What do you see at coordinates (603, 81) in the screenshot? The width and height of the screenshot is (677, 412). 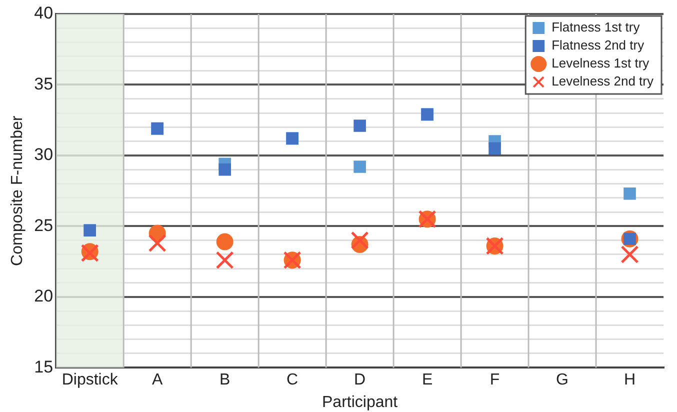 I see `legend-label: Levelness 2nd try` at bounding box center [603, 81].